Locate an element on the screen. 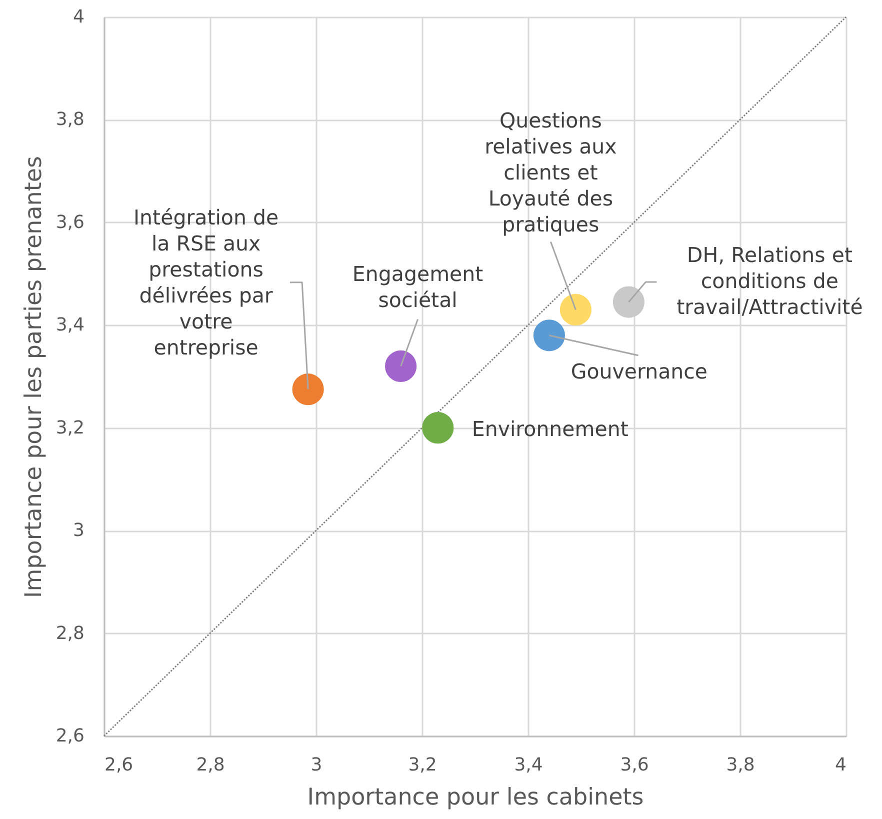 This screenshot has height=819, width=882. x-tick-label: 3,6 is located at coordinates (634, 765).